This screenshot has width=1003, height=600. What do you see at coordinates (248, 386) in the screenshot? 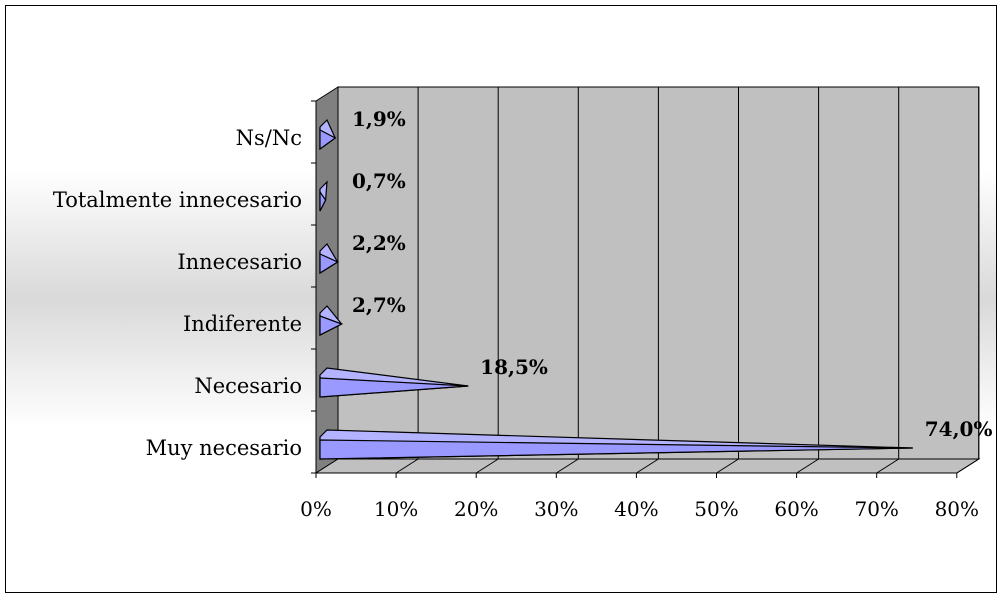
I see `category-label: Necesario` at bounding box center [248, 386].